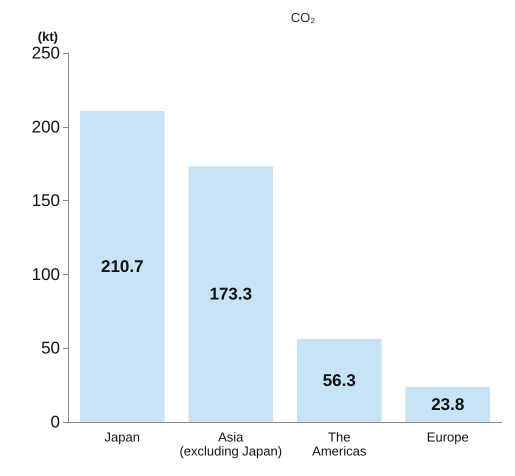 This screenshot has width=515, height=476. I want to click on data-label: 173.3, so click(230, 294).